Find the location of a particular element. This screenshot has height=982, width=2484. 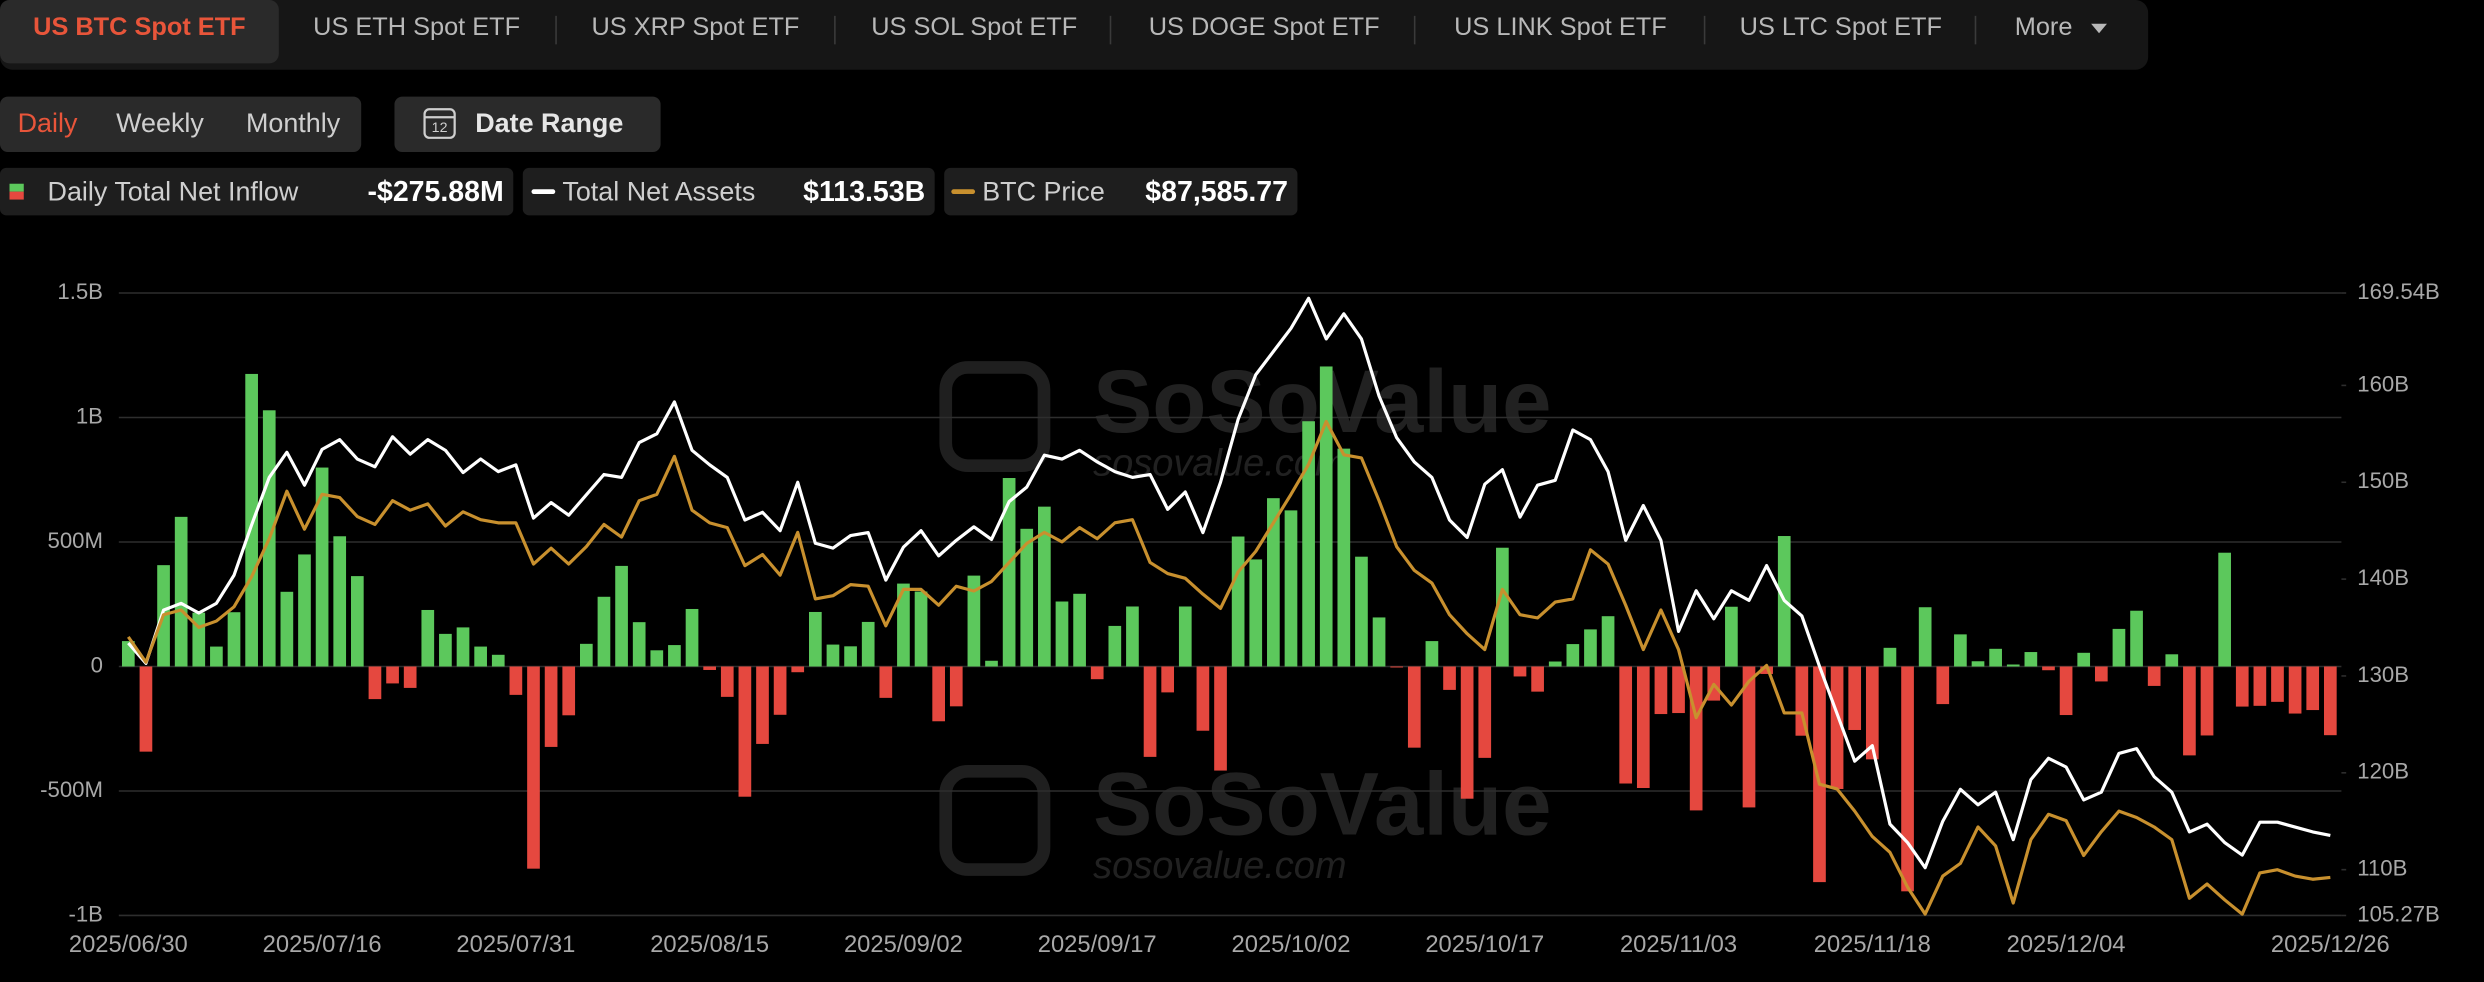

calendar-icon is located at coordinates (439, 123).